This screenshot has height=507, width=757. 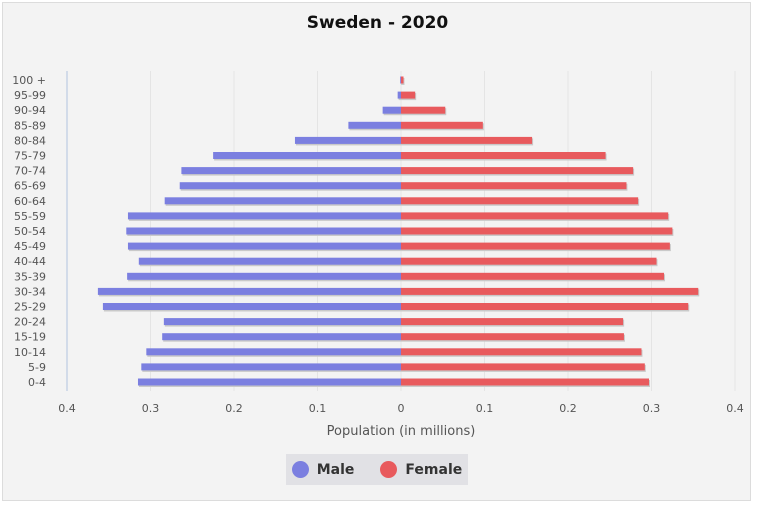 I want to click on age-group-label: 50-54, so click(x=30, y=231).